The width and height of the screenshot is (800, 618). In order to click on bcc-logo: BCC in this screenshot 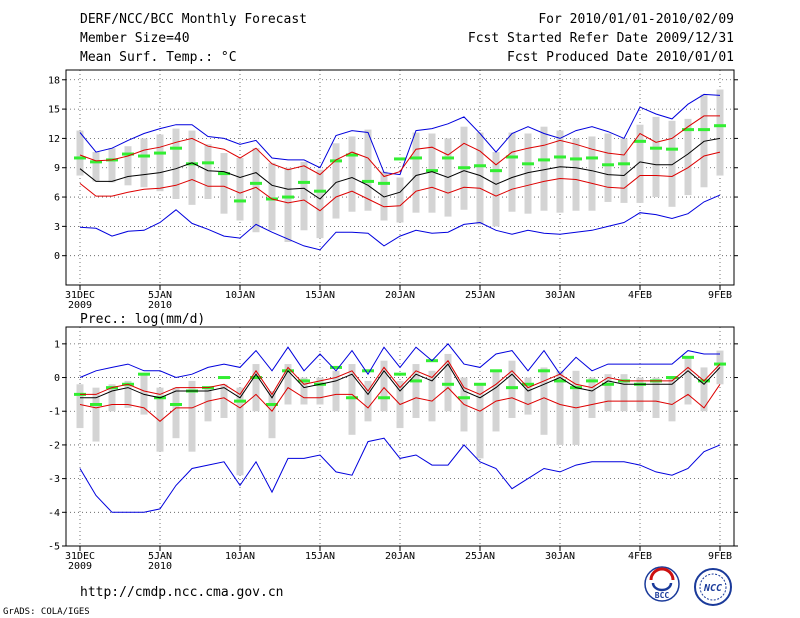, I will do `click(662, 584)`.